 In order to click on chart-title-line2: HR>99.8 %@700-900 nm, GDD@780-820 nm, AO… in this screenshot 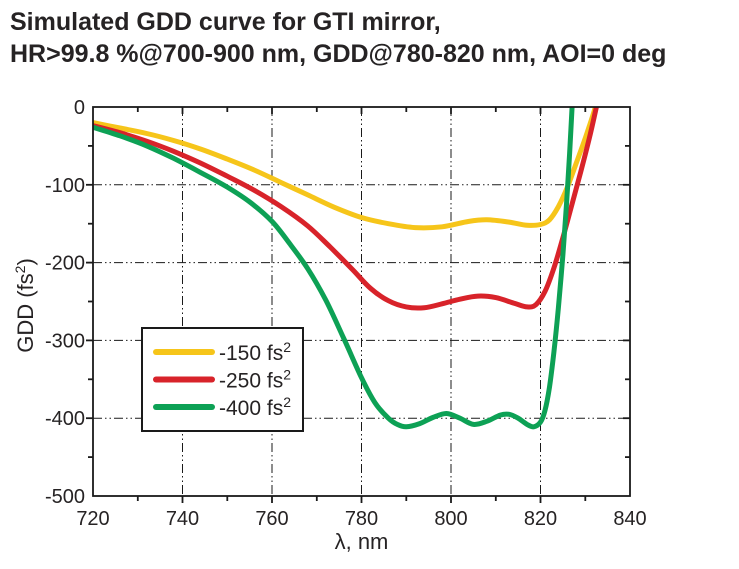, I will do `click(338, 54)`.